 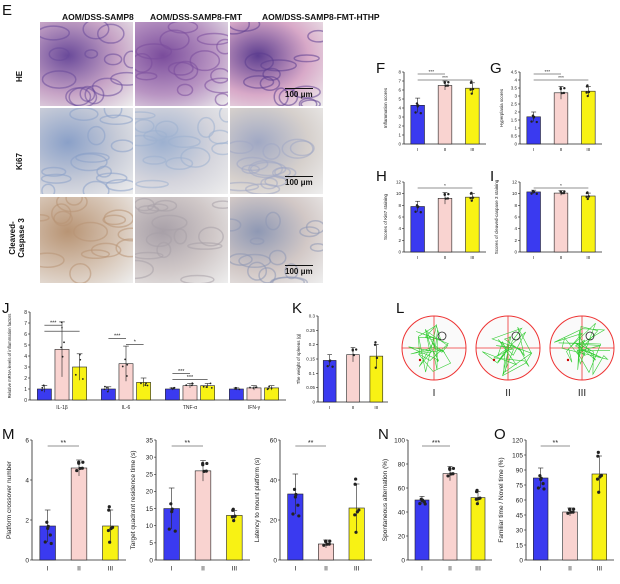 I want to click on y-tick-label: 7, so click(x=399, y=81).